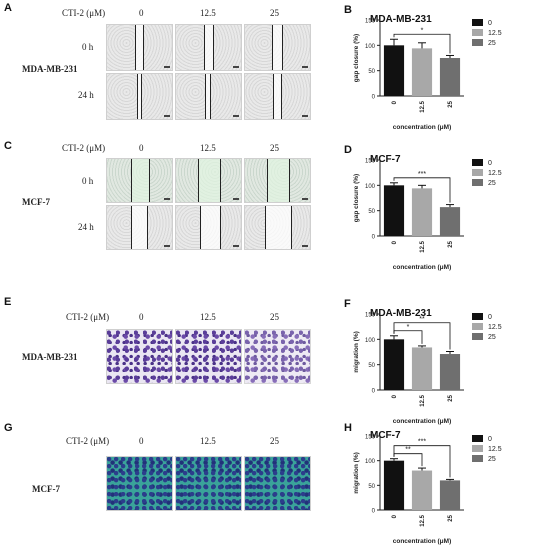 The image size is (534, 555). Describe the element at coordinates (385, 159) in the screenshot. I see `chart-title: MCF-7` at that location.